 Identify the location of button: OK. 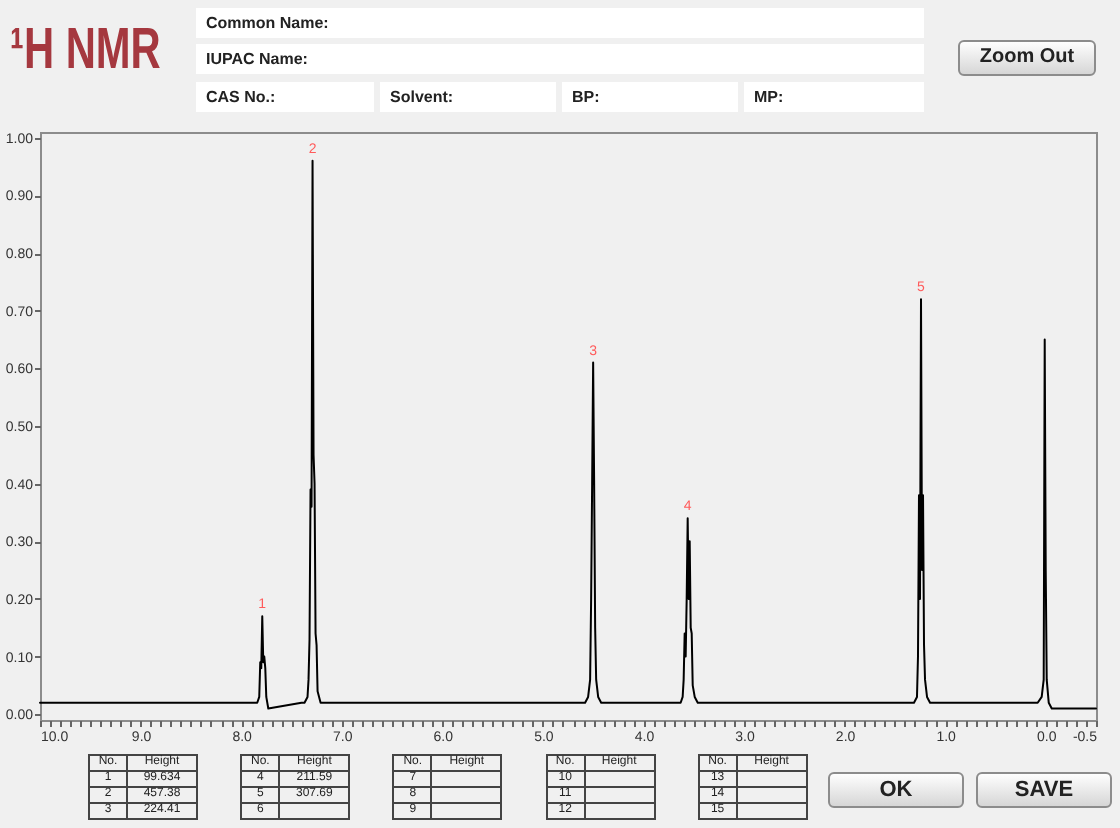
(896, 790).